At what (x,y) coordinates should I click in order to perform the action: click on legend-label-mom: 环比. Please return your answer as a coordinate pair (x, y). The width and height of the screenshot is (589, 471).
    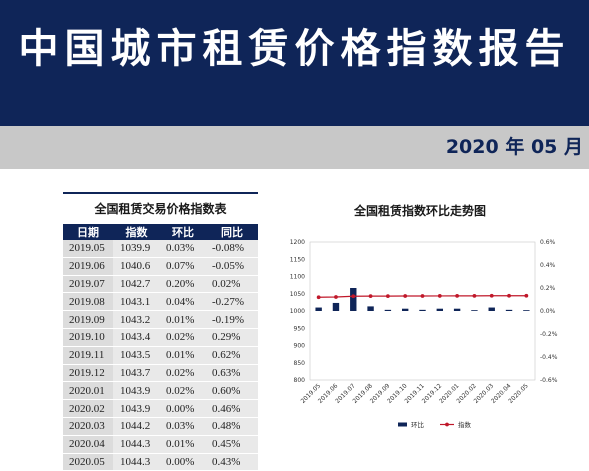
    Looking at the image, I should click on (418, 424).